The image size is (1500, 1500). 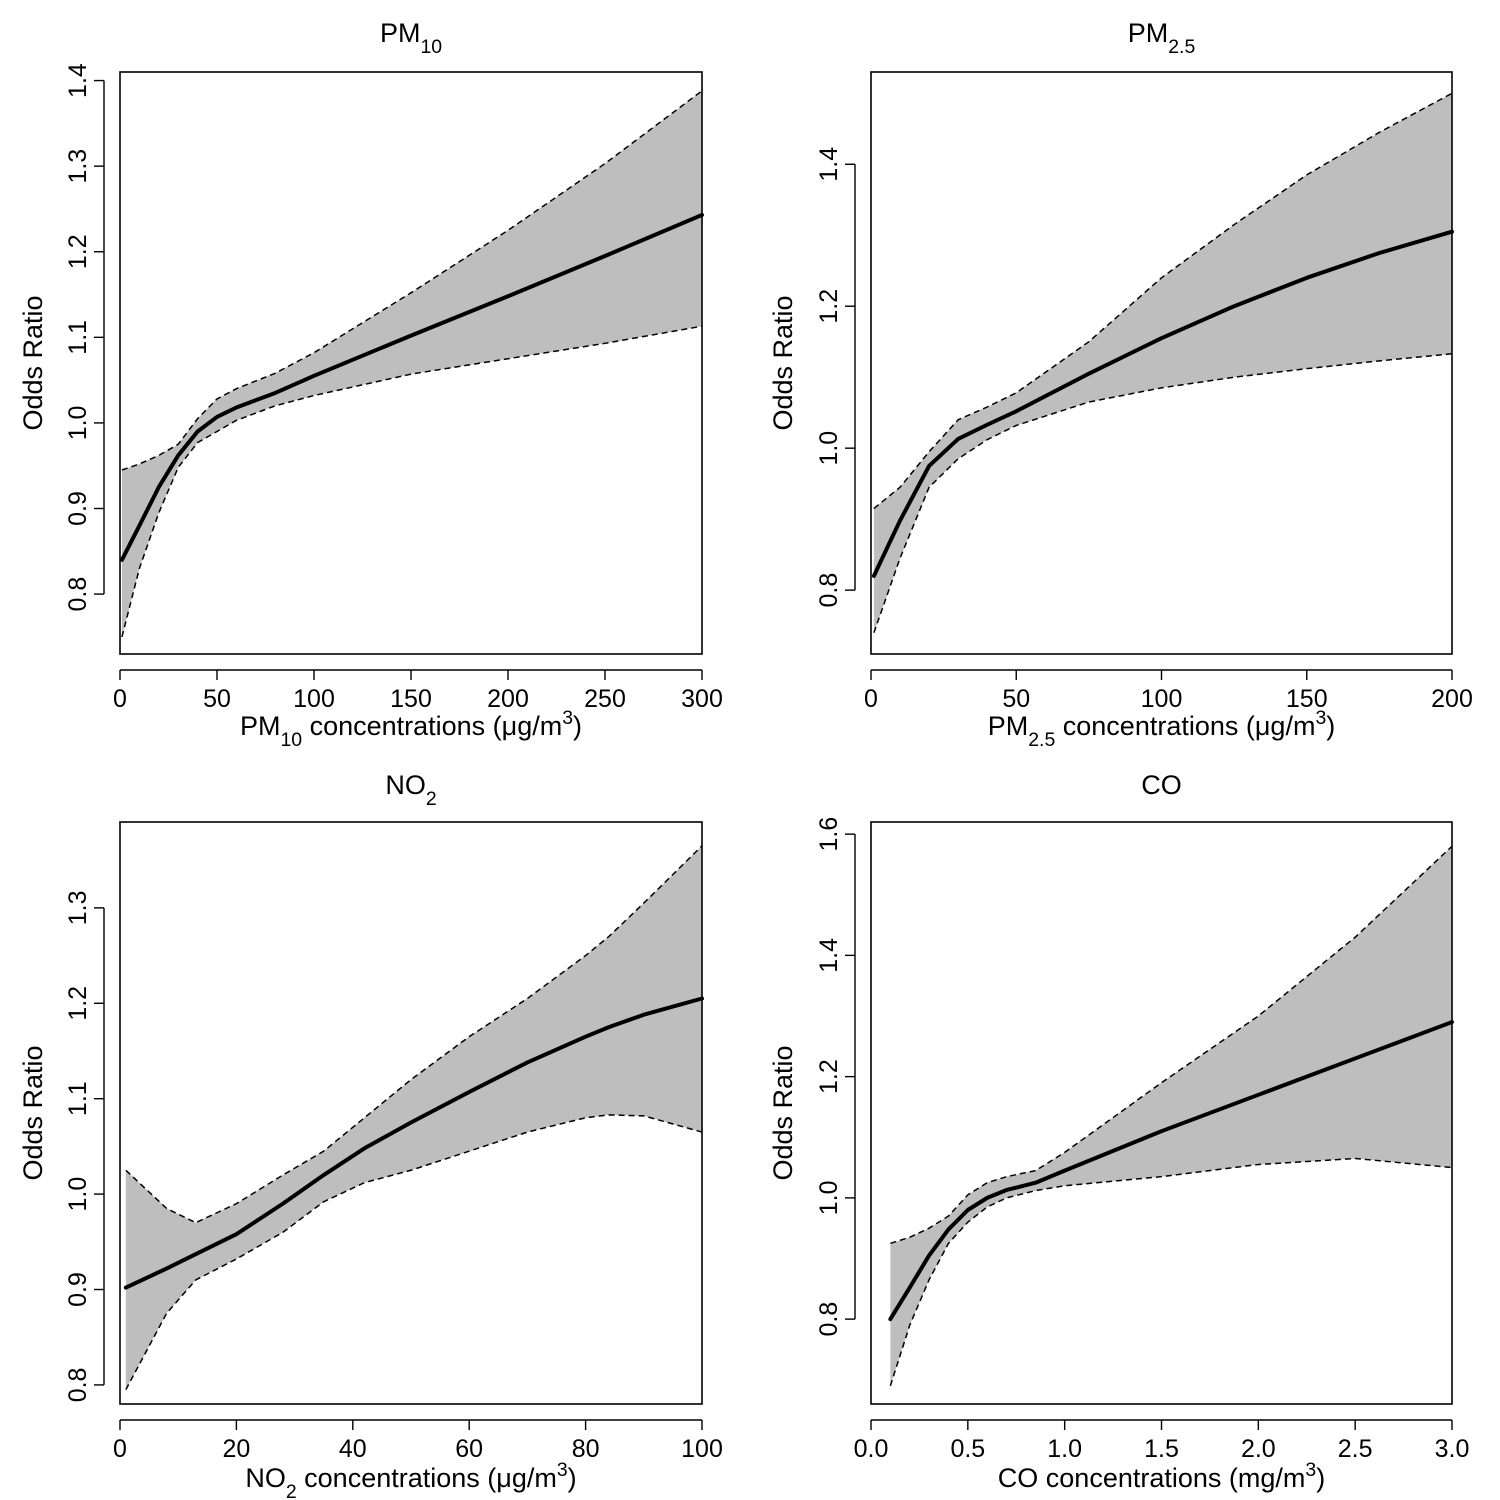 What do you see at coordinates (410, 1479) in the screenshot?
I see `x-axis-label: NO2 concentrations (μg/m3)` at bounding box center [410, 1479].